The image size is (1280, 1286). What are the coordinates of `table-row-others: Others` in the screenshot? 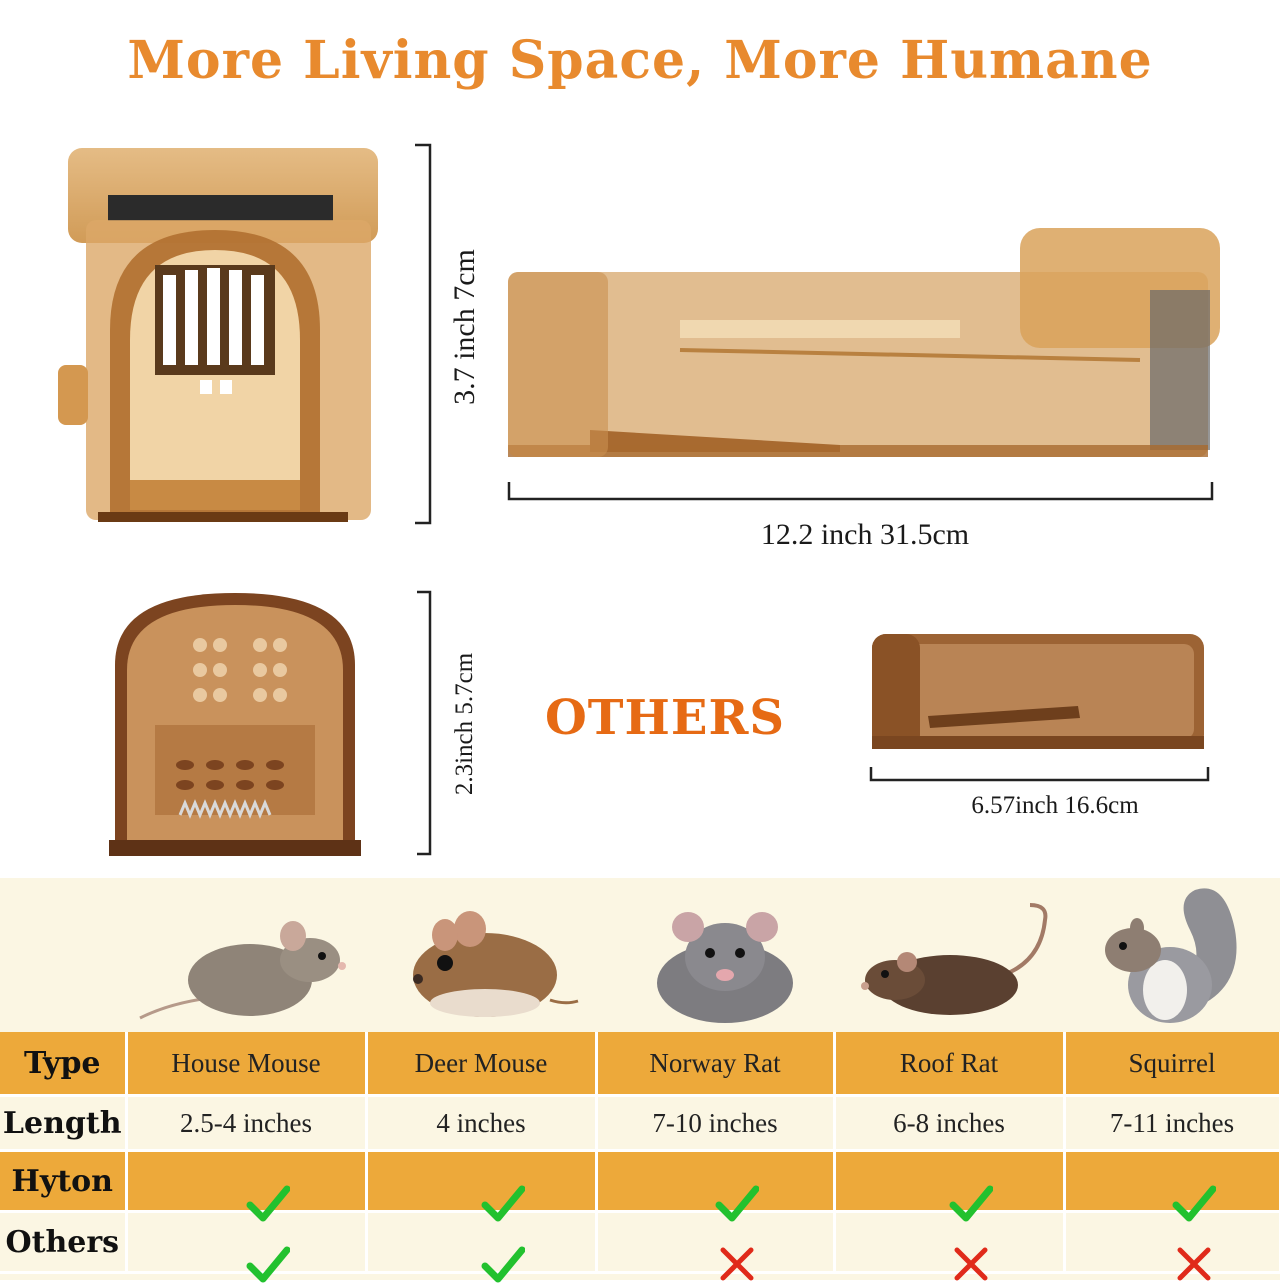 It's located at (640, 1247).